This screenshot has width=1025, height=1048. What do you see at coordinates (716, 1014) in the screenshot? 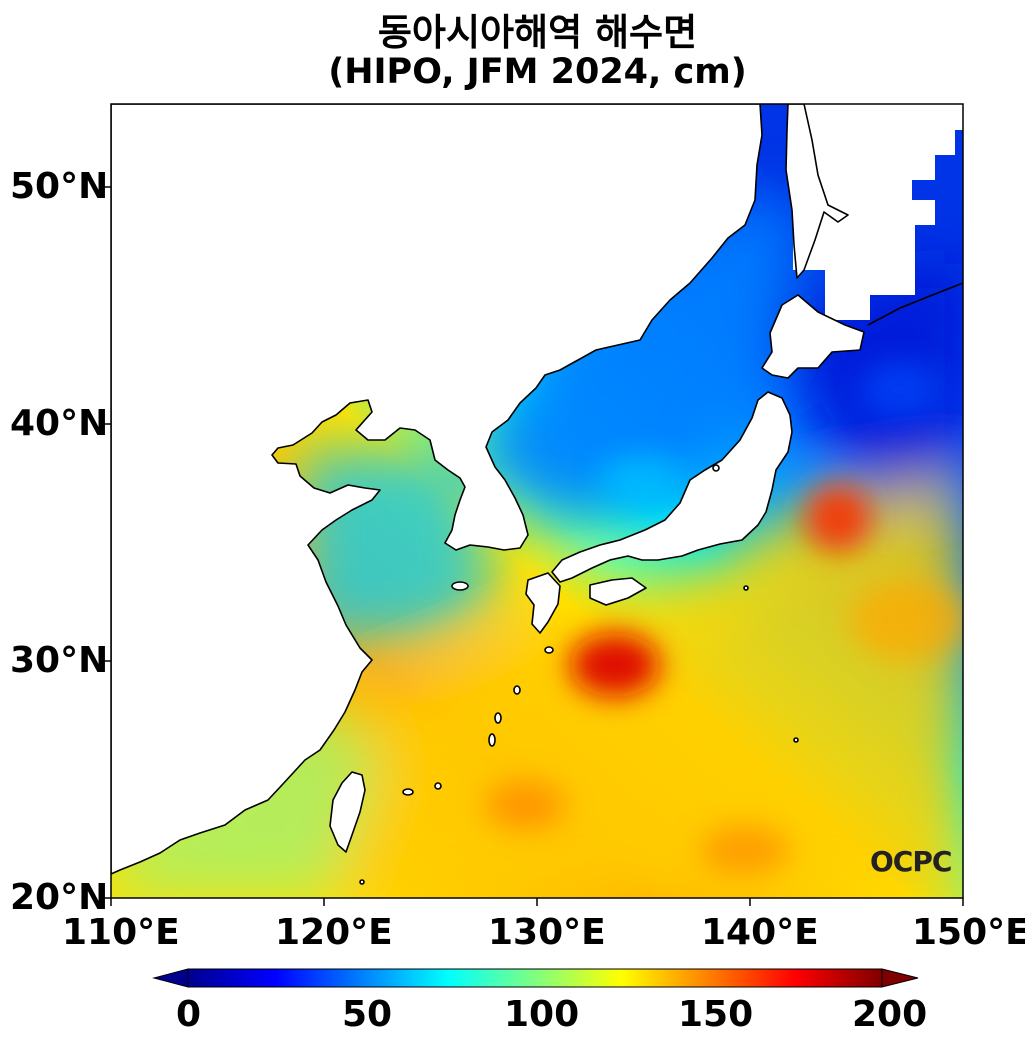
I see `colorbar-label-150: 150` at bounding box center [716, 1014].